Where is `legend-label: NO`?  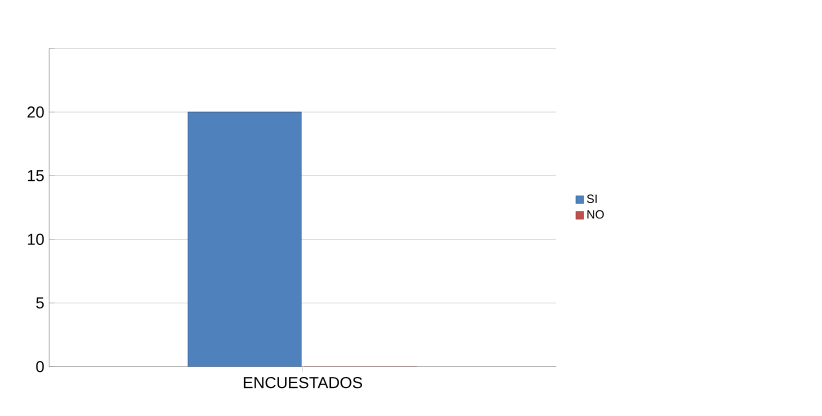 legend-label: NO is located at coordinates (595, 214).